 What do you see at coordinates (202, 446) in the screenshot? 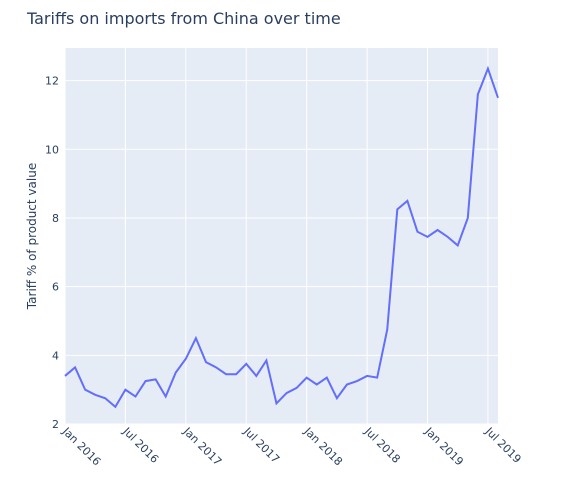
I see `x-tick-label: Jan 2017` at bounding box center [202, 446].